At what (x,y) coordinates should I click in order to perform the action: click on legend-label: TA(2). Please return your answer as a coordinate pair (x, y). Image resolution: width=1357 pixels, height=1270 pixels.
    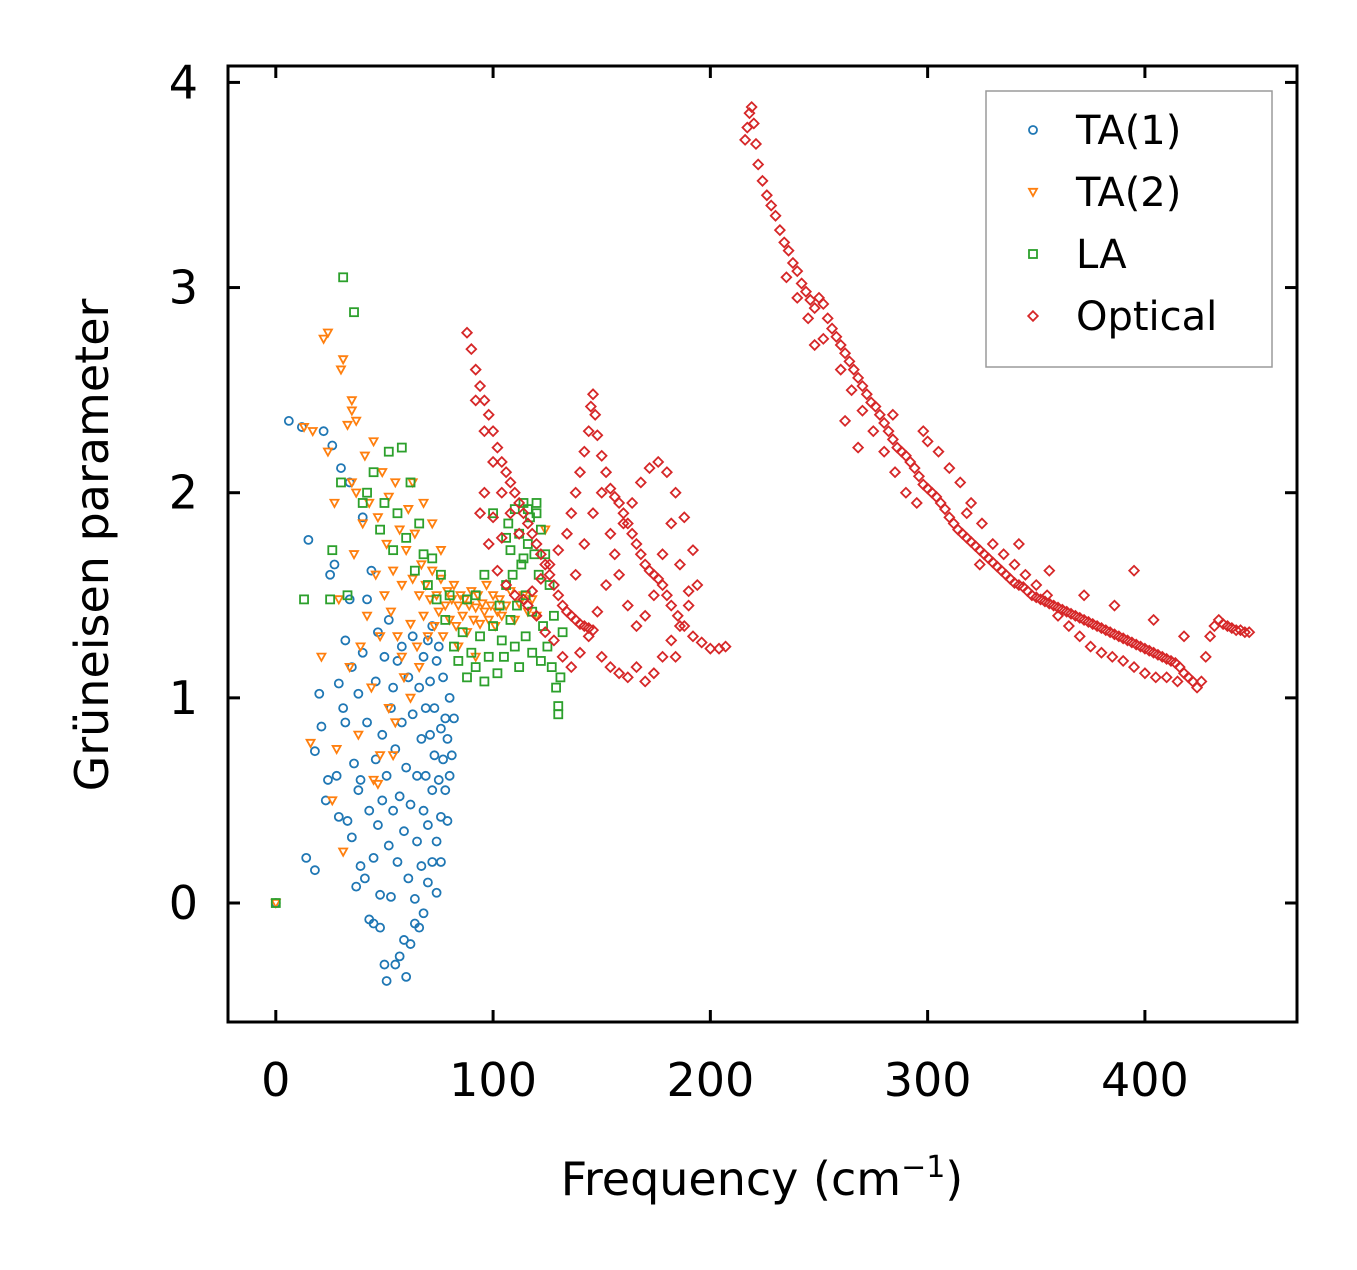
    Looking at the image, I should click on (1128, 193).